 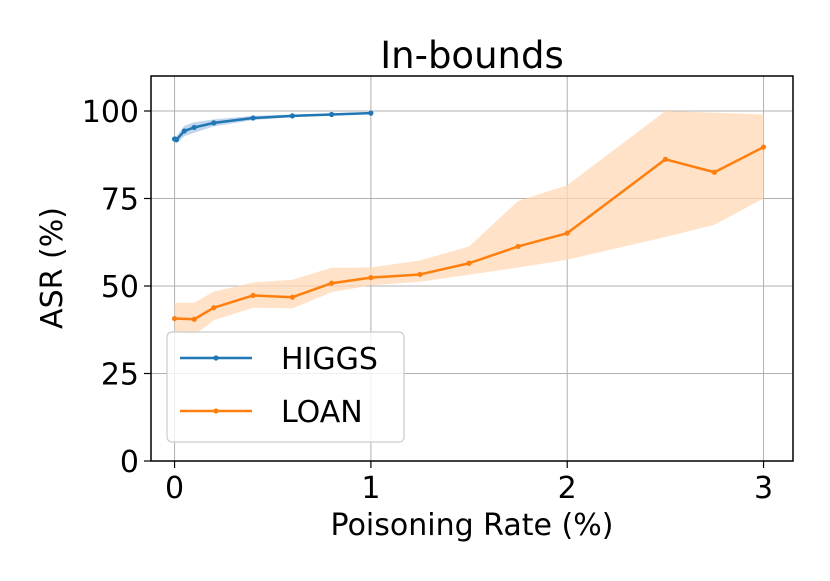 I want to click on y-tick-label: 100, so click(x=110, y=112).